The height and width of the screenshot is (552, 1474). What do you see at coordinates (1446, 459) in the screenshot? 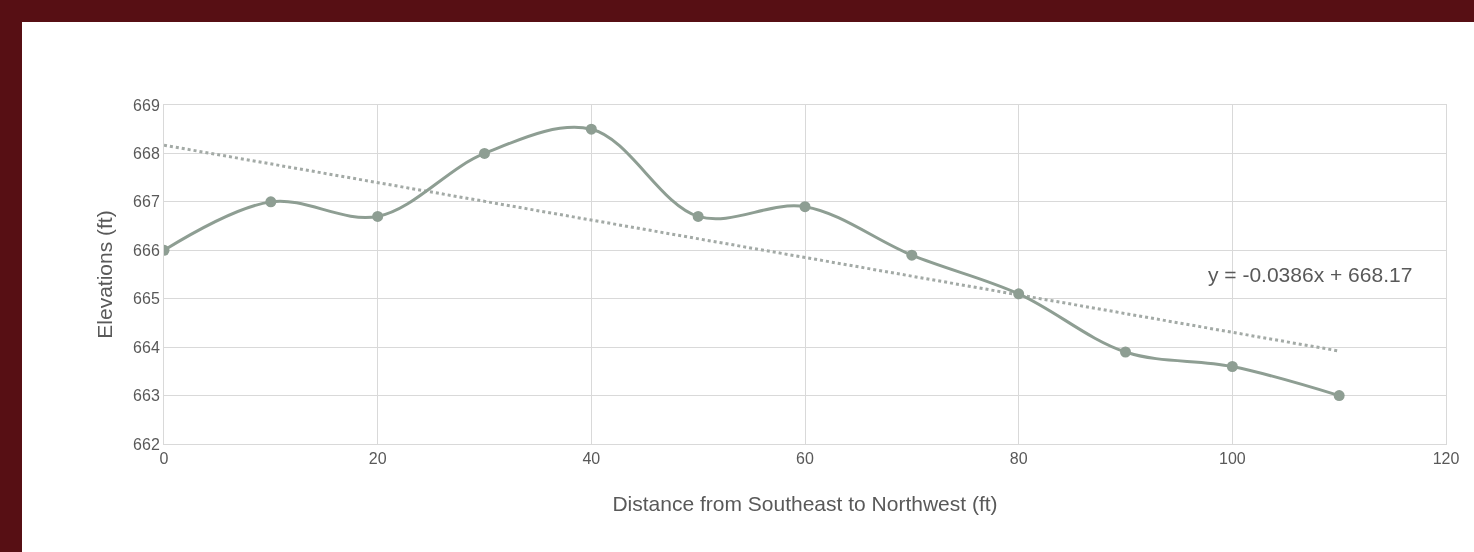
I see `x-tick-label: 120` at bounding box center [1446, 459].